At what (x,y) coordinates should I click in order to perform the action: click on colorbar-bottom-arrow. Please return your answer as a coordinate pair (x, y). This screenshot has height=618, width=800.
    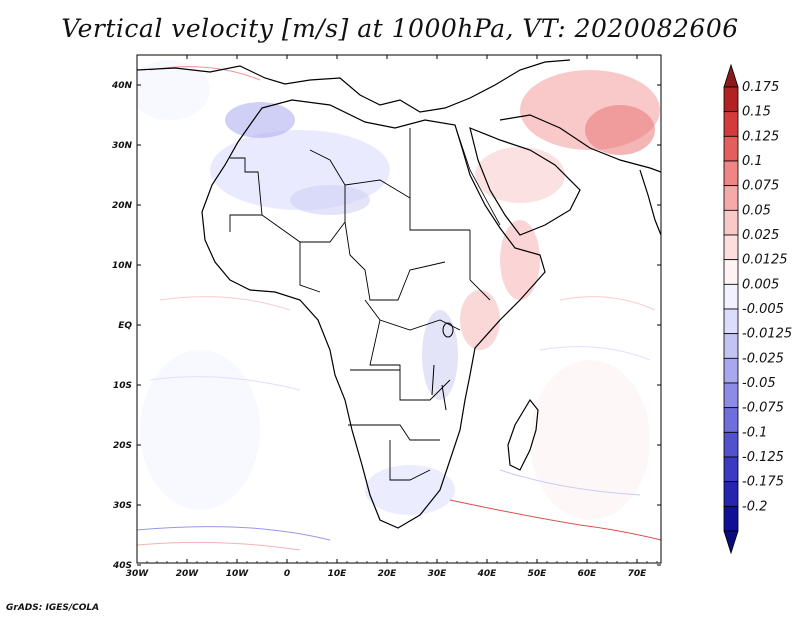
    Looking at the image, I should click on (731, 542).